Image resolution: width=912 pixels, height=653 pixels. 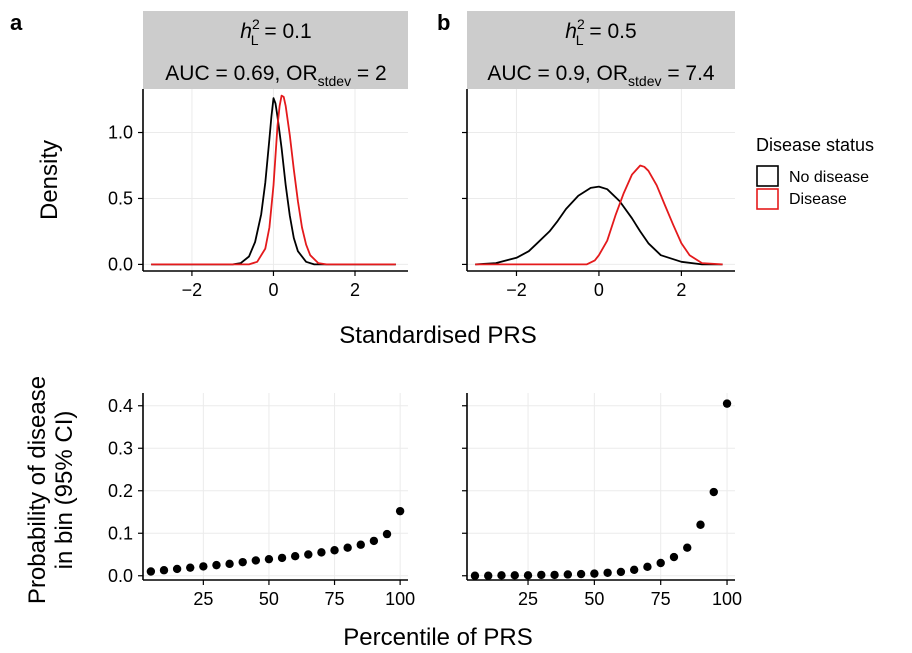 I want to click on density-panel-a: −2 0 2 0.0 0.5 1.0, so click(x=258, y=194).